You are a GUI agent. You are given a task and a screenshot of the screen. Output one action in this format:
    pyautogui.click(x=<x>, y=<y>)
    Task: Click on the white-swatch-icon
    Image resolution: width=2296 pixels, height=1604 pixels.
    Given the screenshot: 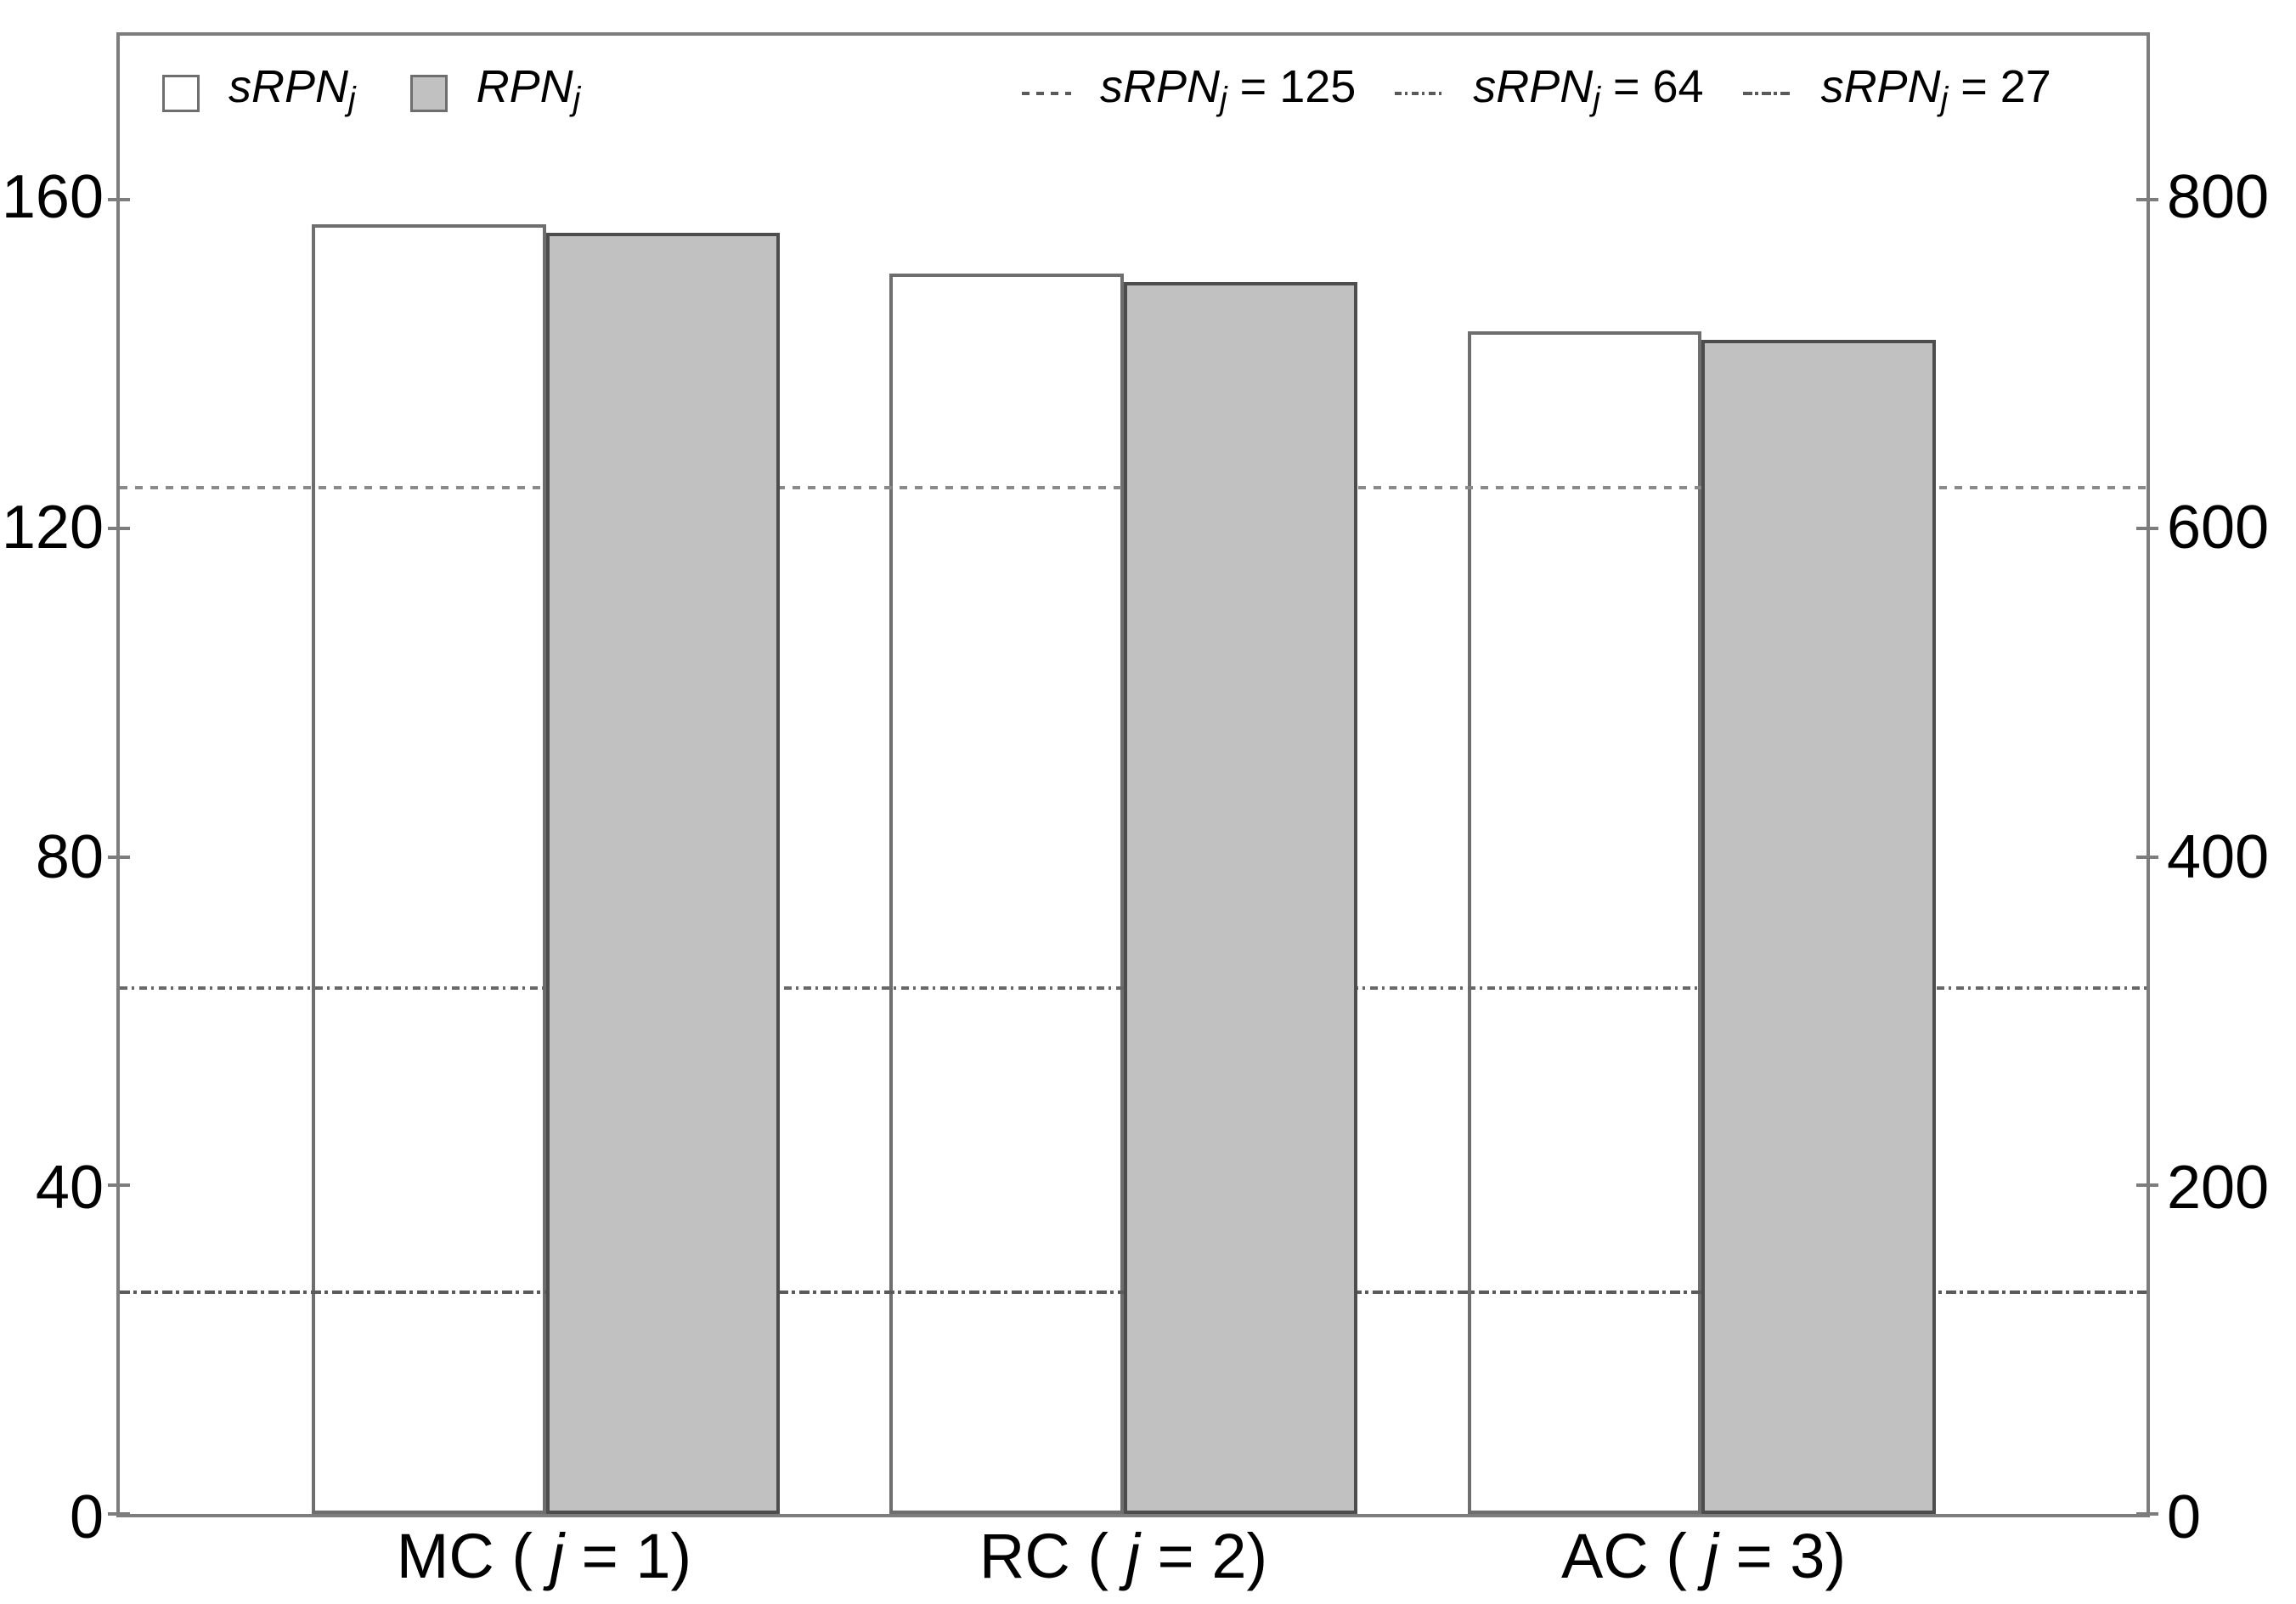 What is the action you would take?
    pyautogui.click(x=181, y=93)
    